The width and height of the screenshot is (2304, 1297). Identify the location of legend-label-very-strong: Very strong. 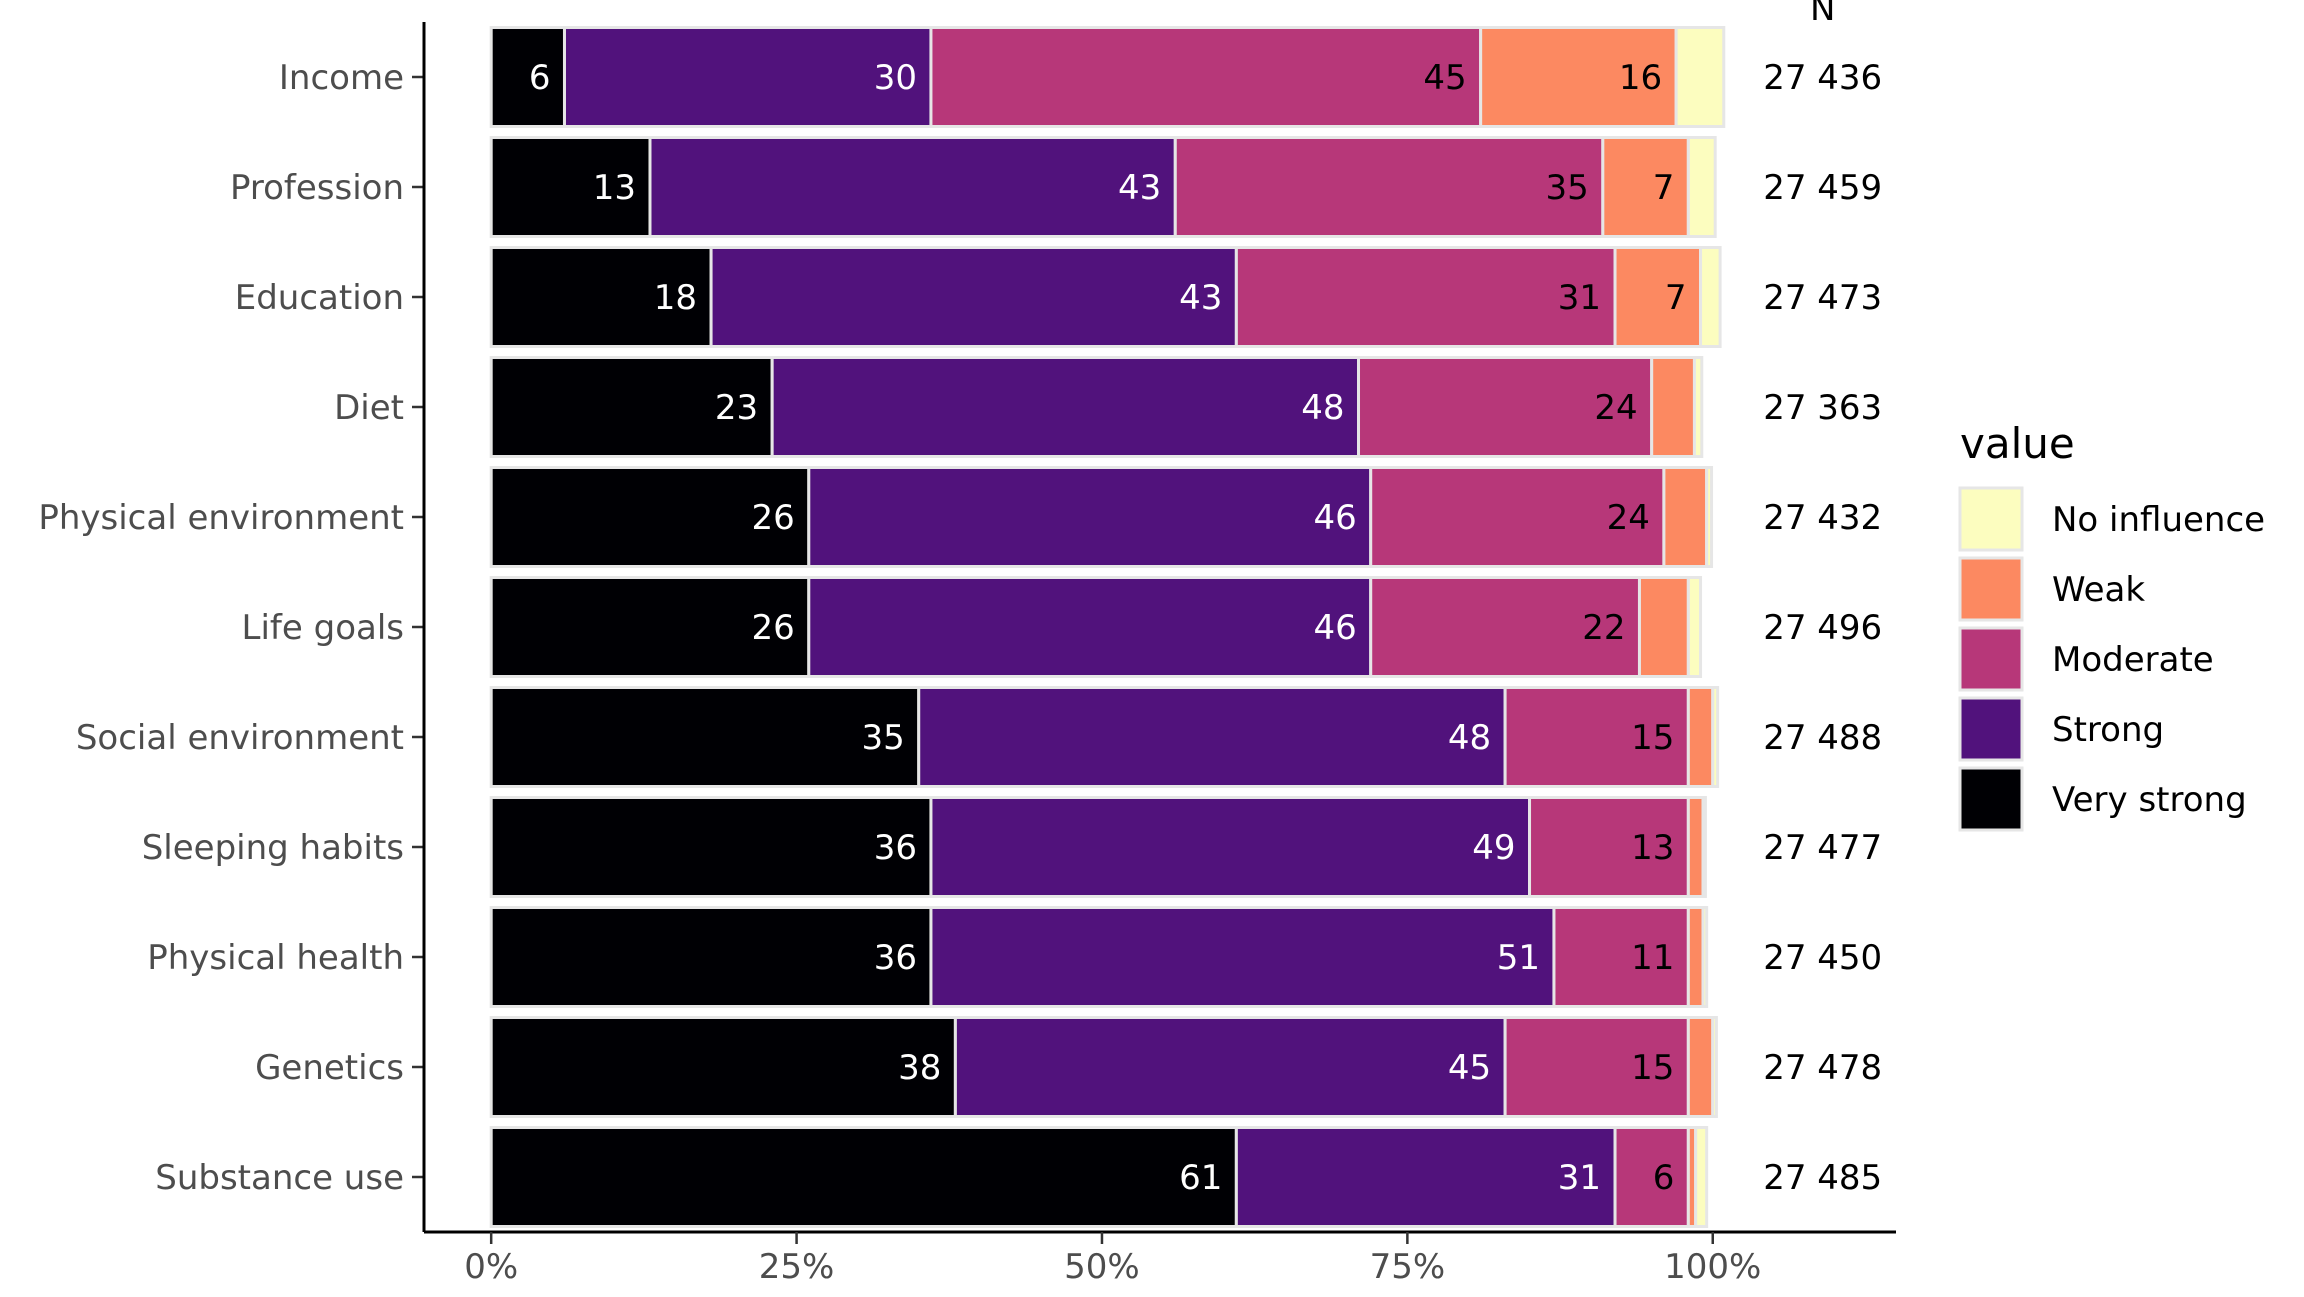
(2149, 800).